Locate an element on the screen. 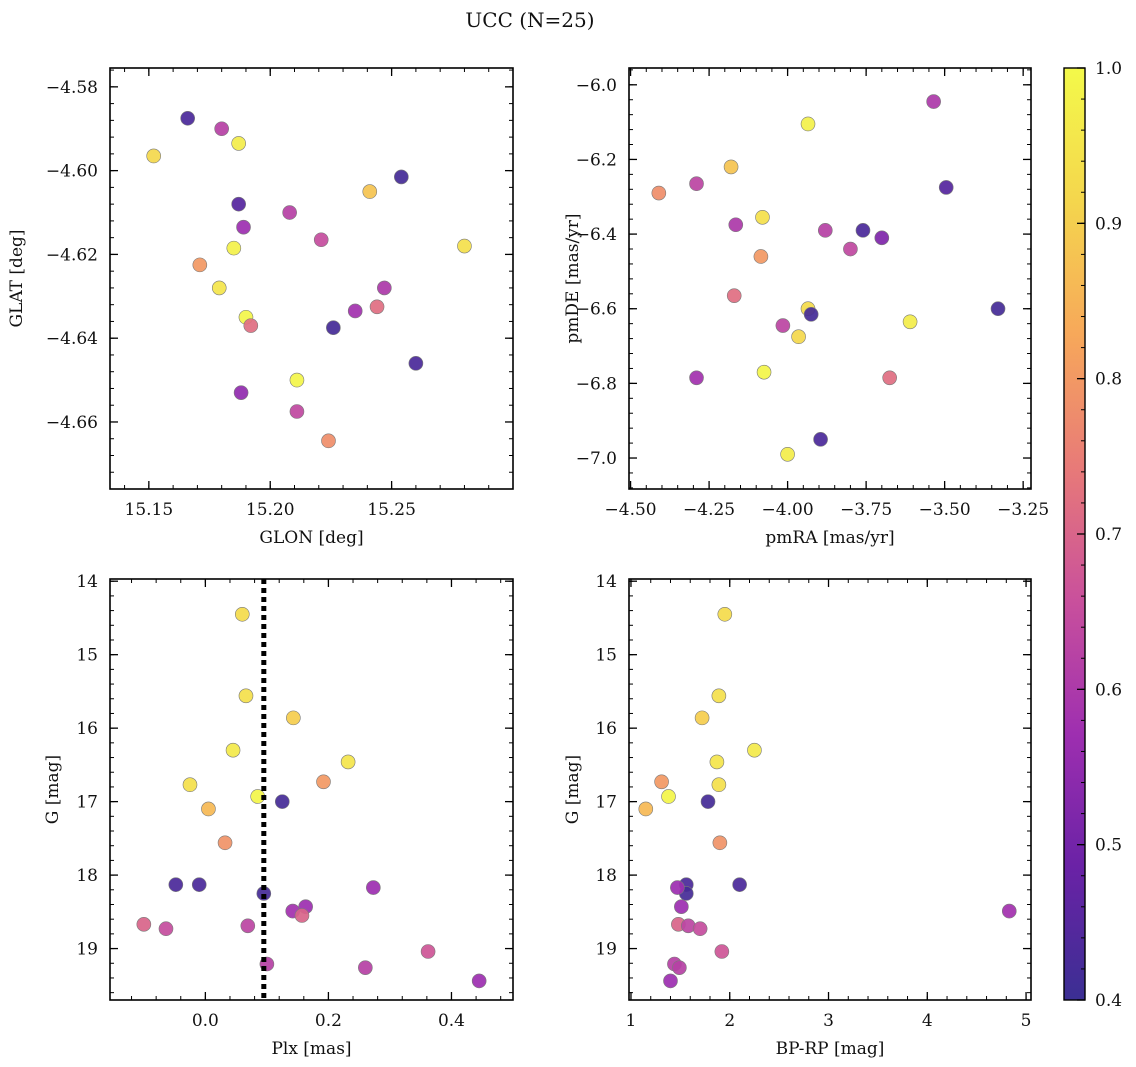 This screenshot has width=1136, height=1067. figure-title: UCC (N=25) is located at coordinates (529, 20).